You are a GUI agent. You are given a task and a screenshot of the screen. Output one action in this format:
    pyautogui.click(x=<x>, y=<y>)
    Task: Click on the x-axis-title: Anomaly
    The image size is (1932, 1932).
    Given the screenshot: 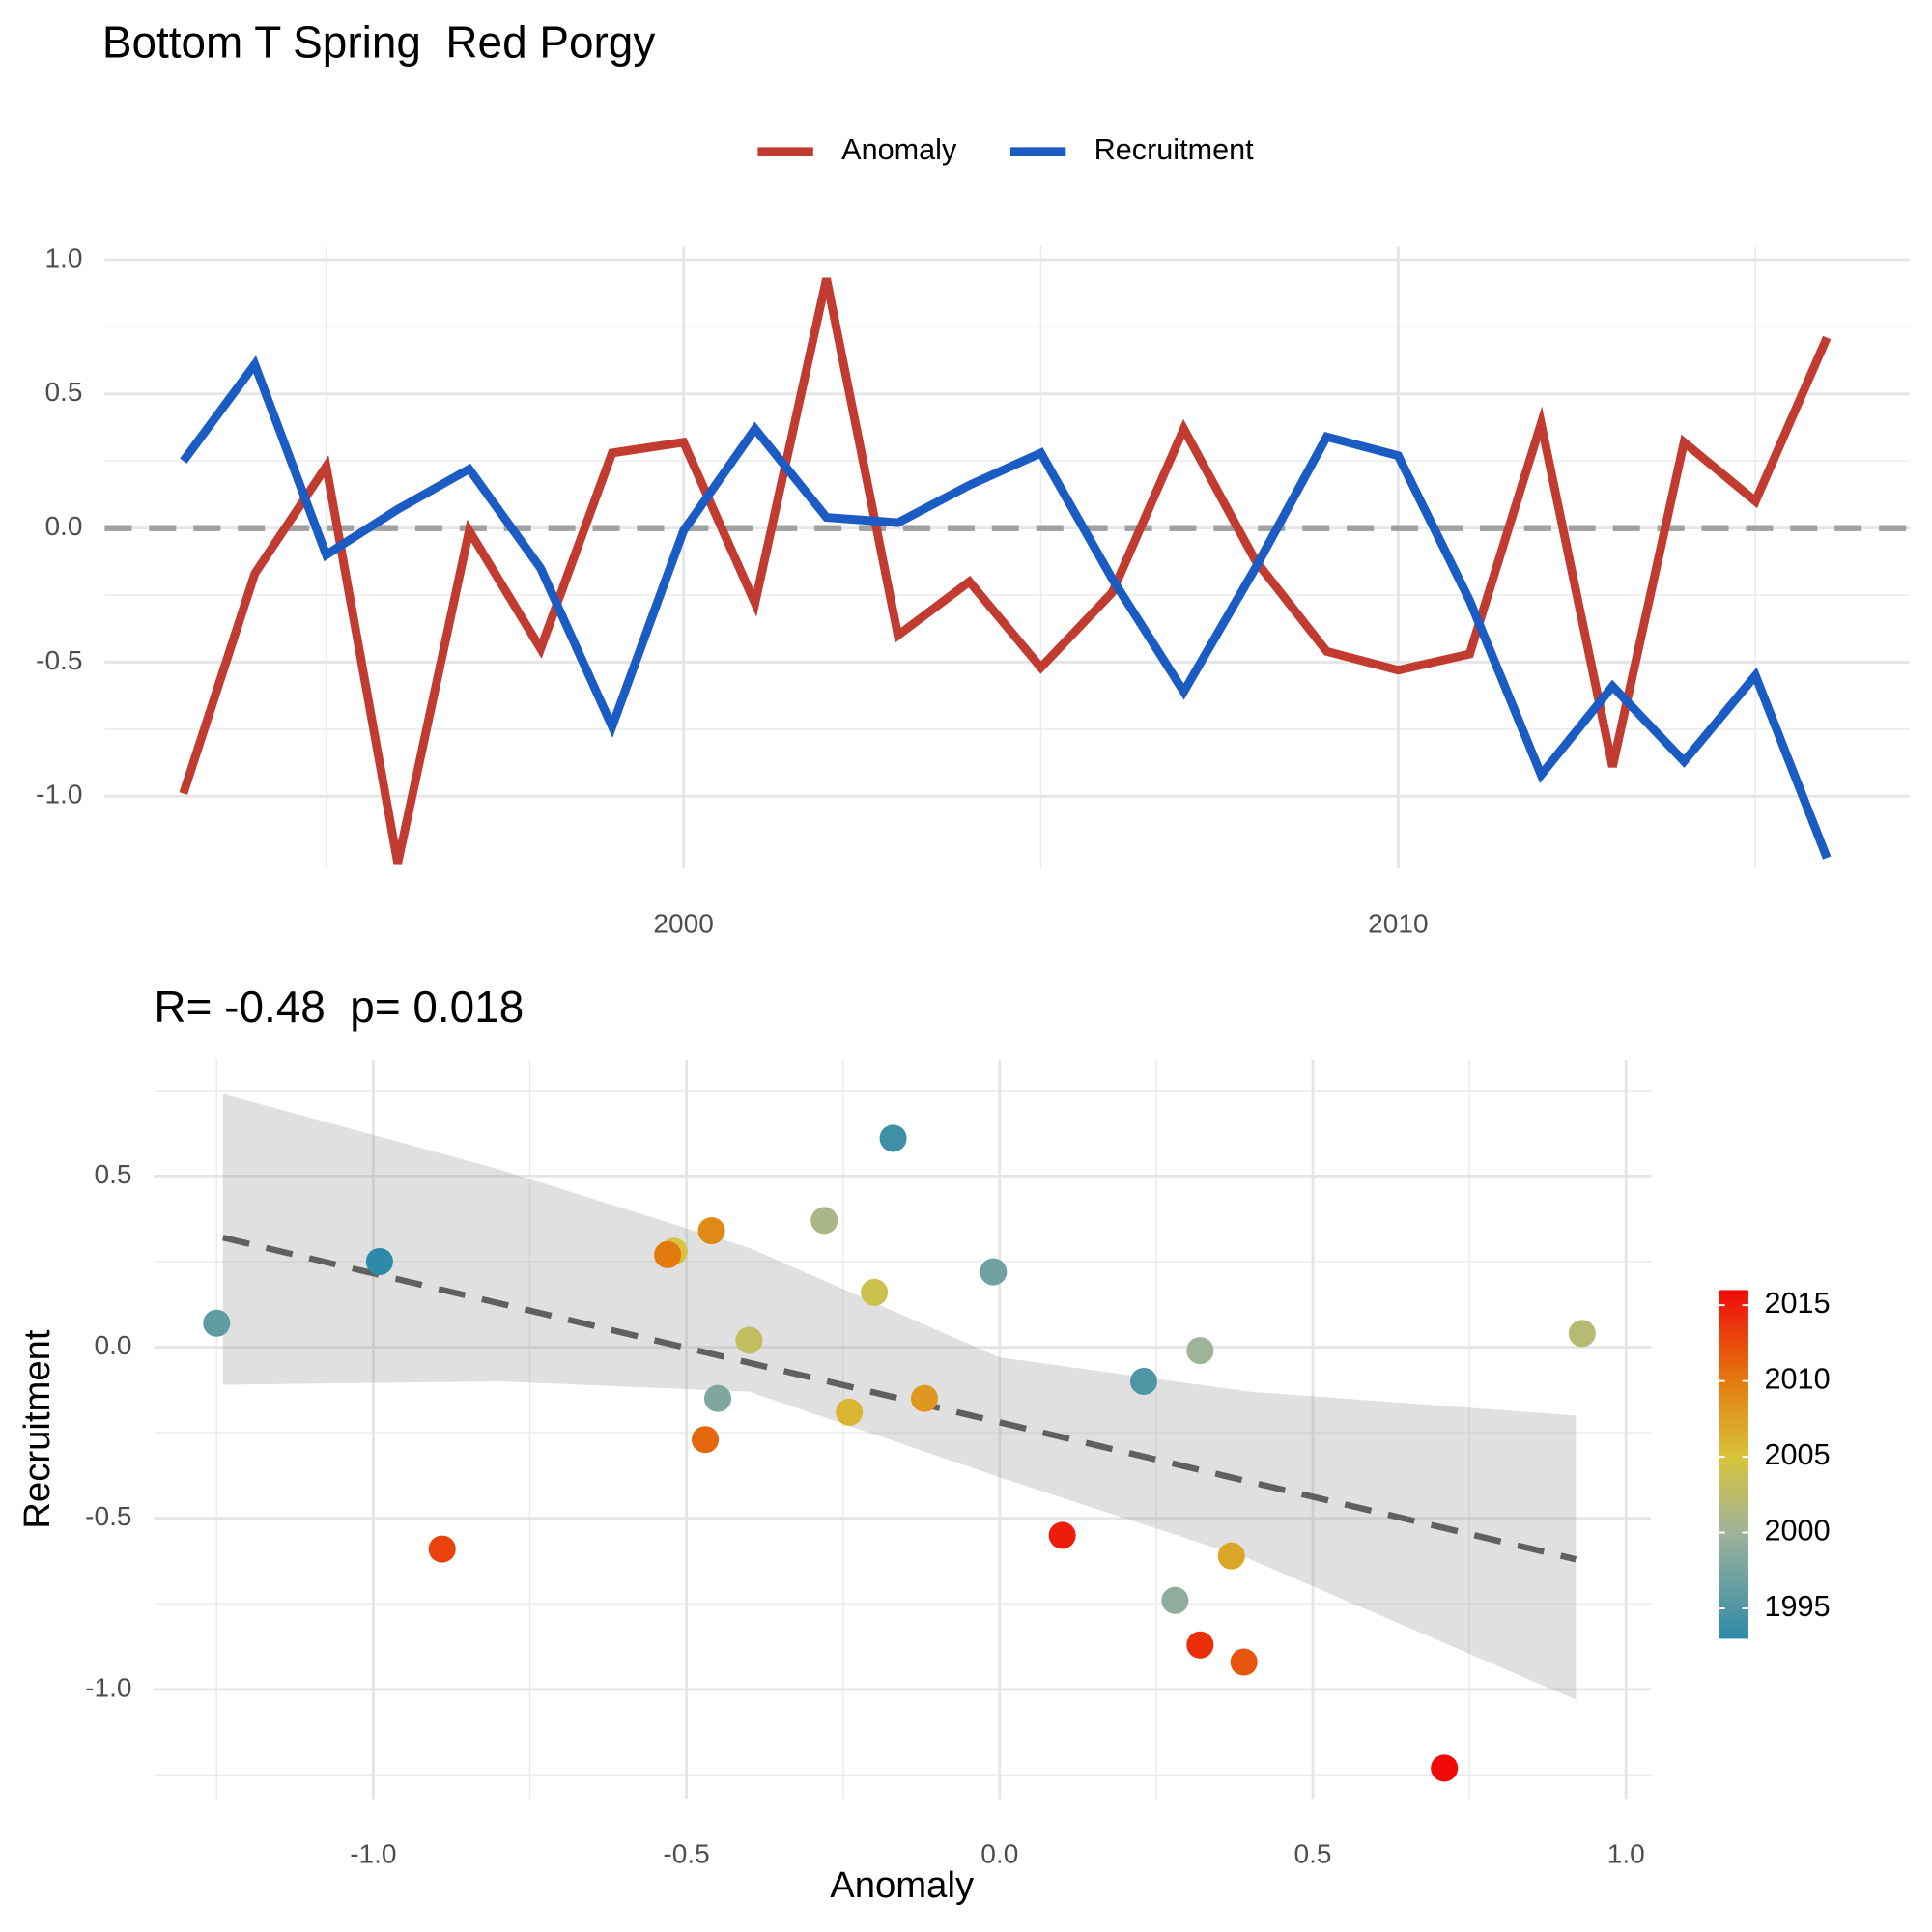 What is the action you would take?
    pyautogui.click(x=902, y=1885)
    